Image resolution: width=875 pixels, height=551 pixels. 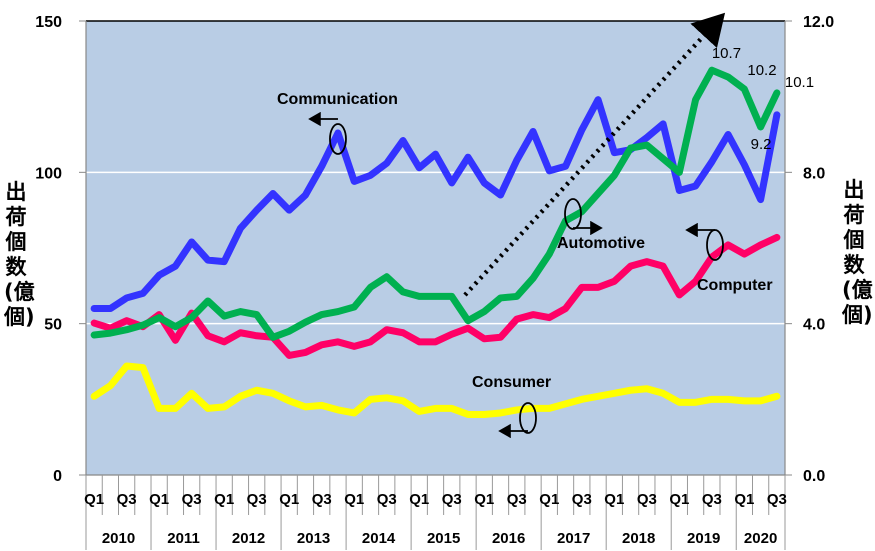 What do you see at coordinates (183, 538) in the screenshot?
I see `year-label: 2011` at bounding box center [183, 538].